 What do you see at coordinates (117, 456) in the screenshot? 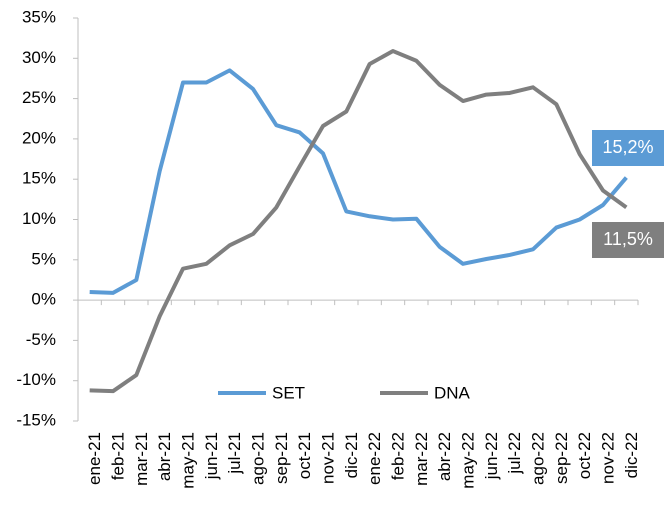
I see `x-tick-label: feb-21` at bounding box center [117, 456].